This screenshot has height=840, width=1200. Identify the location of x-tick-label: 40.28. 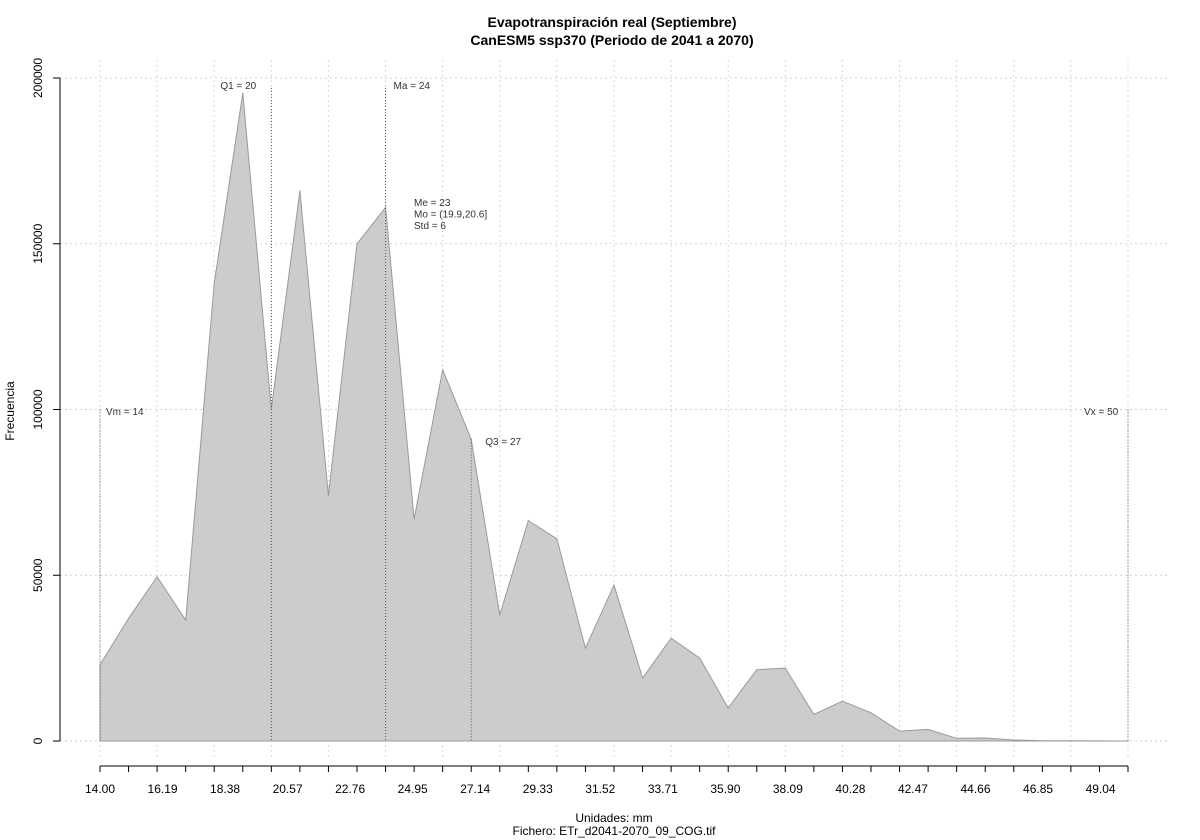
(850, 789).